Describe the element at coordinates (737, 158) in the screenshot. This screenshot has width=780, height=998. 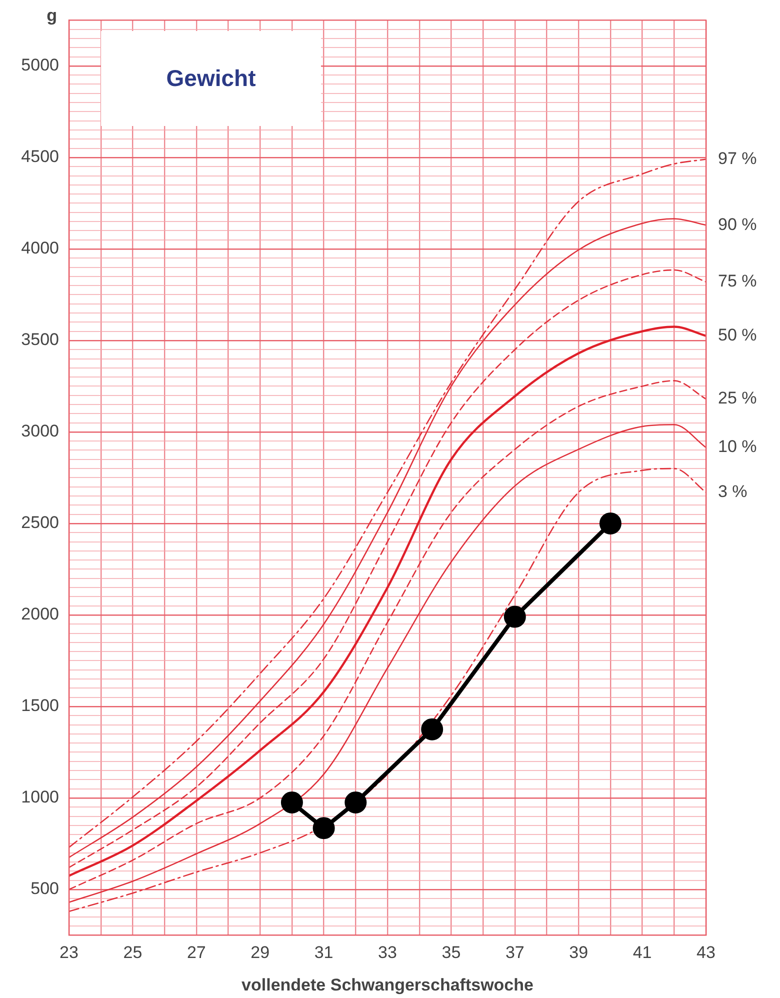
I see `series-label: 97 %` at that location.